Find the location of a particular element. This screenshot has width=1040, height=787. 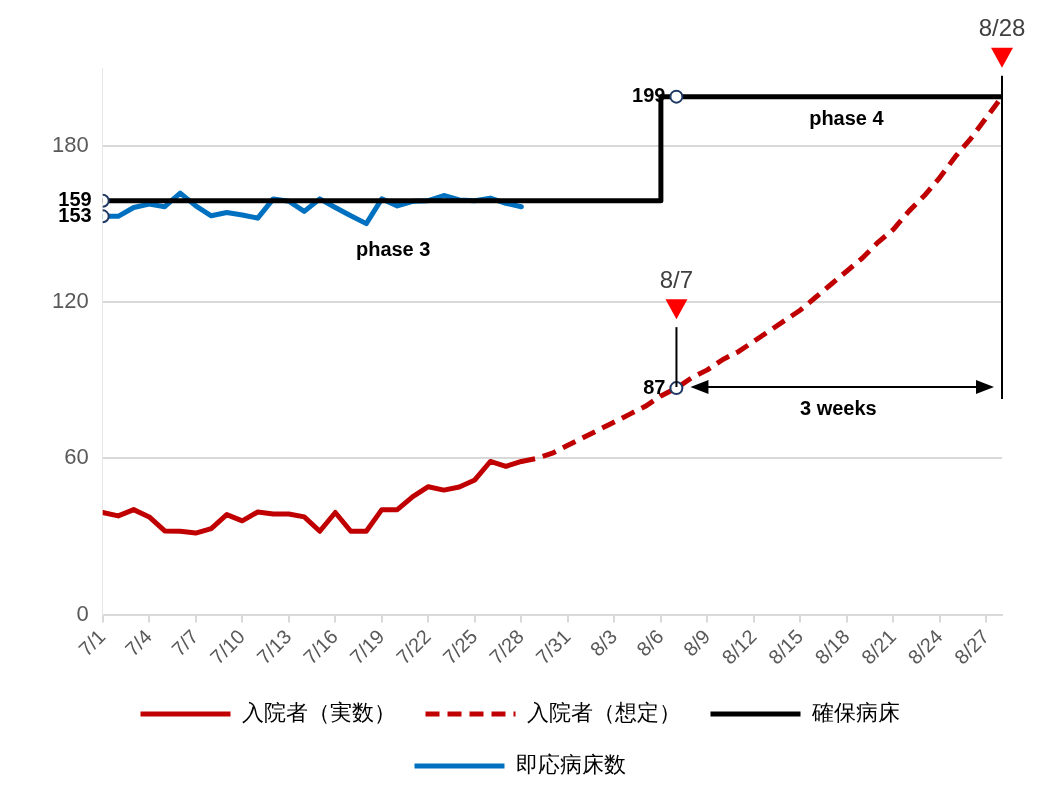

x-tick-label: 8/12 is located at coordinates (739, 647).